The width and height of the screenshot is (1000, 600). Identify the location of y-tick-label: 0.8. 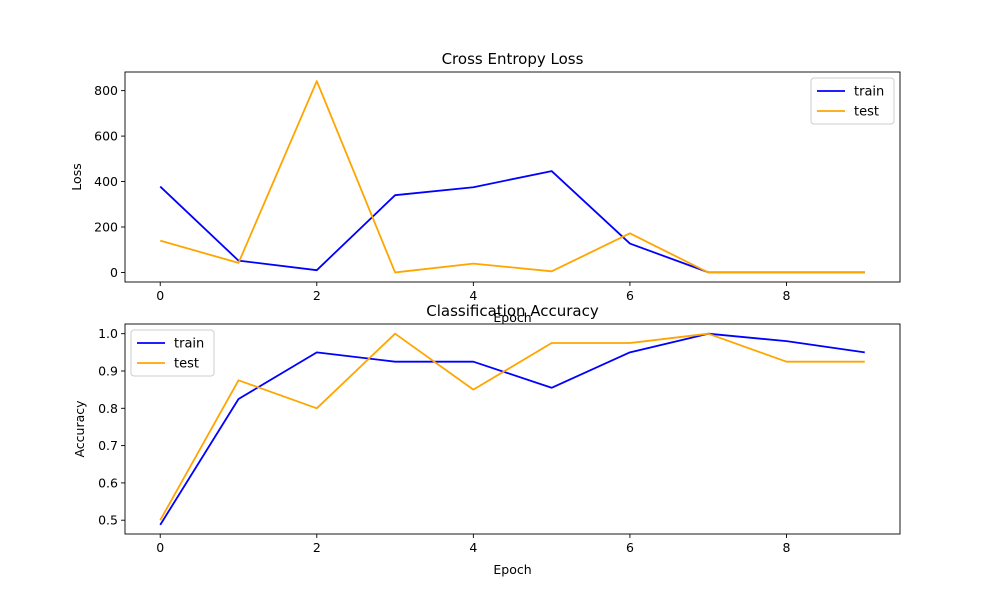
(108, 408).